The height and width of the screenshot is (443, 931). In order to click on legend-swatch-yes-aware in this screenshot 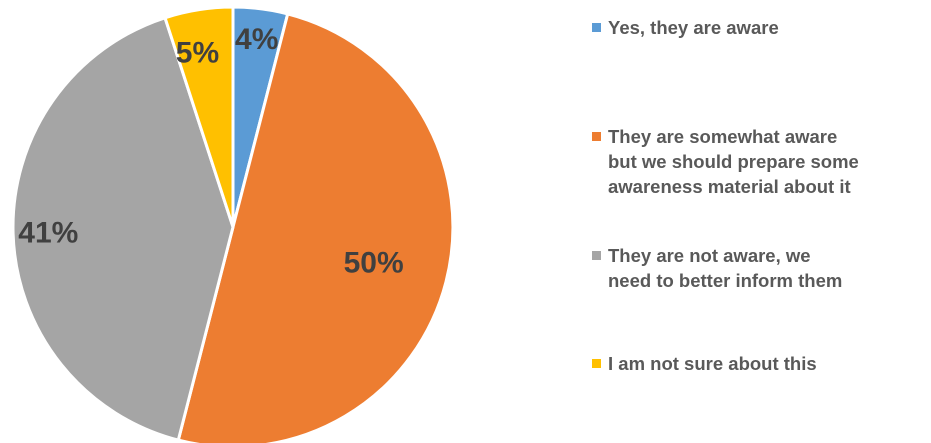, I will do `click(596, 27)`.